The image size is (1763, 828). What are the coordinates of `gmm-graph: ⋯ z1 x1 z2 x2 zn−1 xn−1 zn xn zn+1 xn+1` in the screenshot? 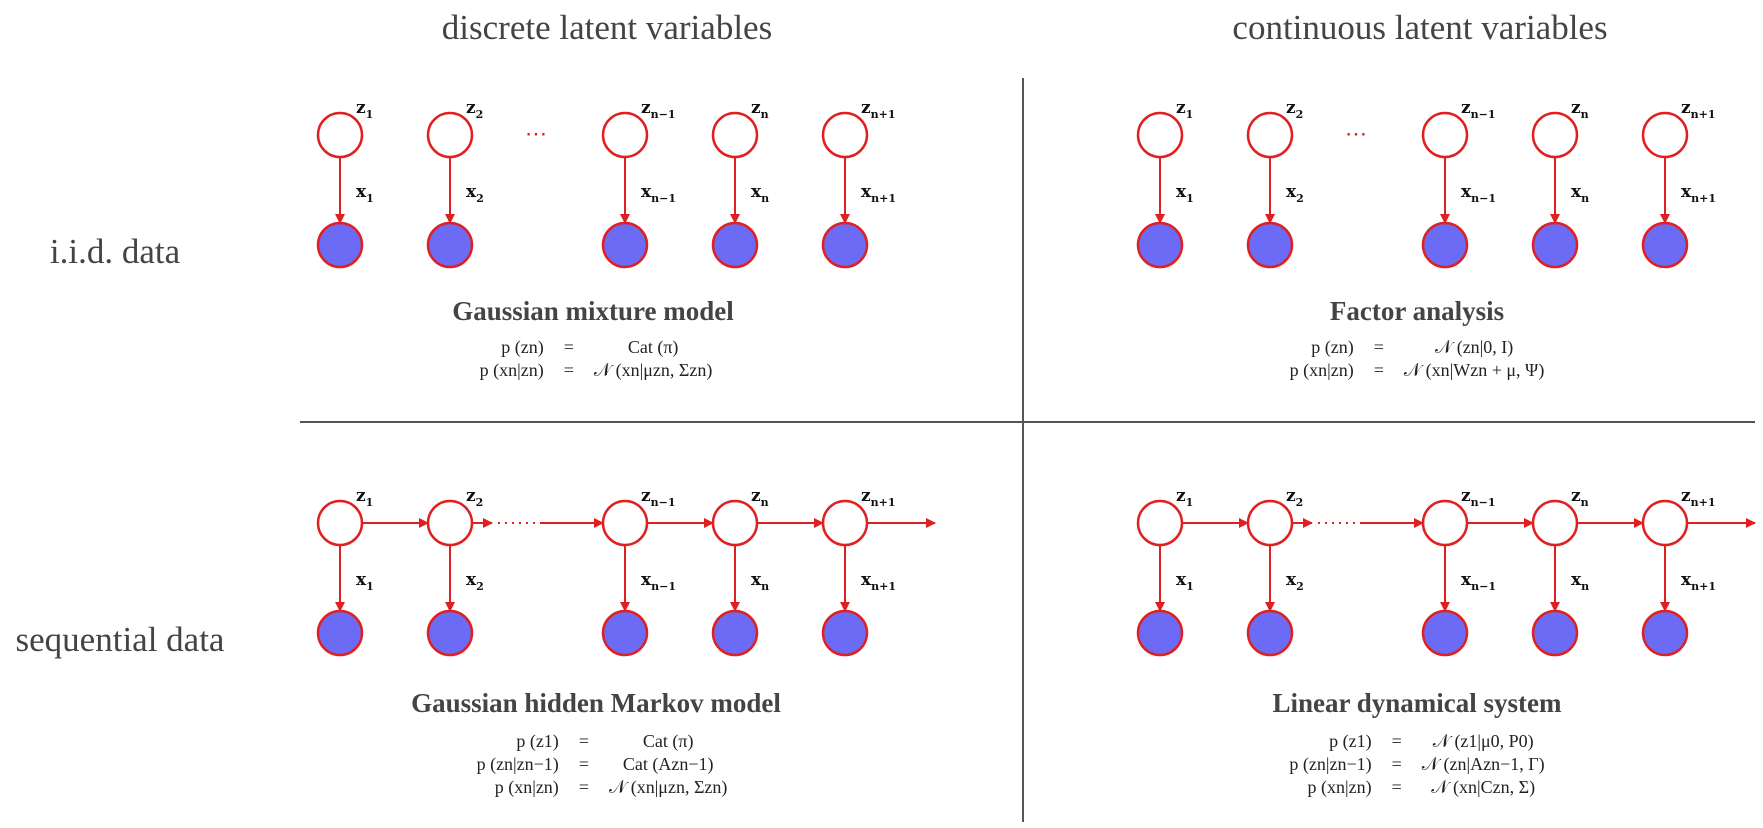 It's located at (660, 185).